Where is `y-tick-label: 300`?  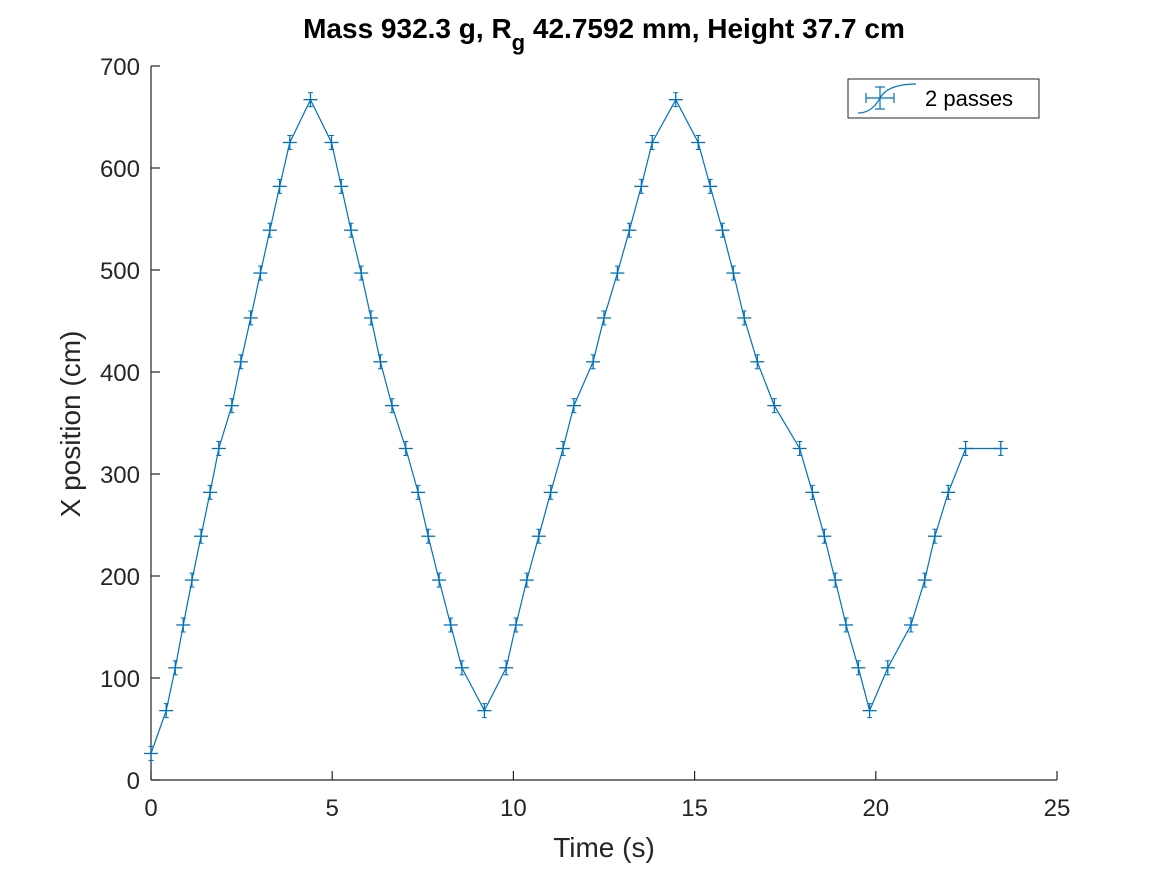
y-tick-label: 300 is located at coordinates (120, 475).